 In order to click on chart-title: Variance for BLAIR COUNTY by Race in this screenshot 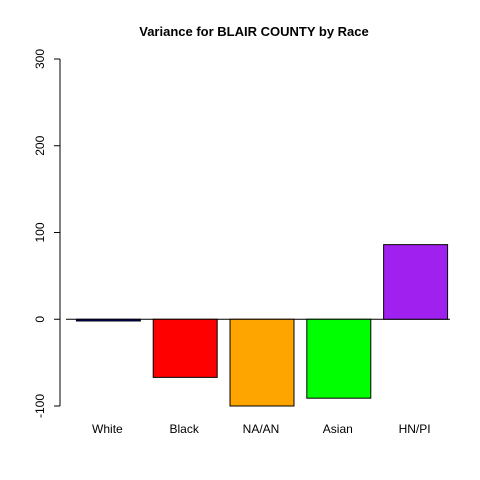, I will do `click(254, 31)`.